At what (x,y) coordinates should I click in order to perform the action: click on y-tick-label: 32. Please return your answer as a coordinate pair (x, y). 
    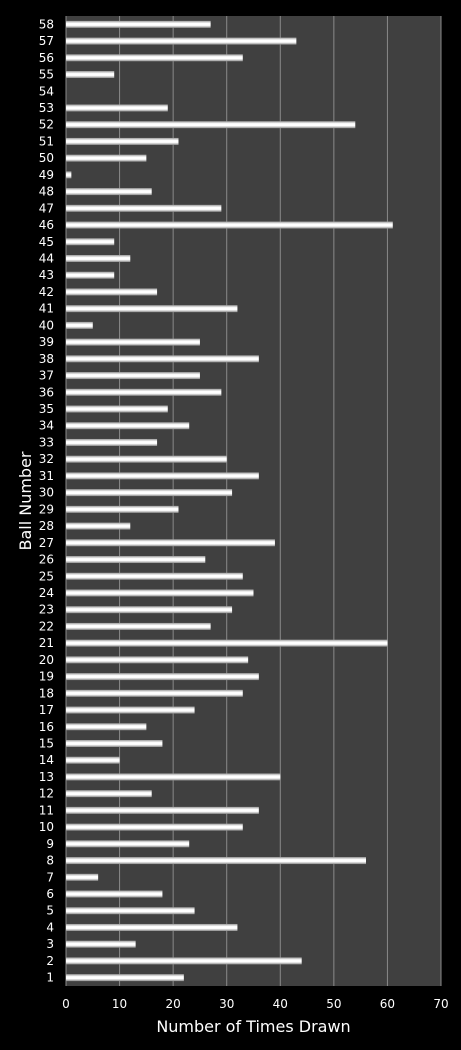
    Looking at the image, I should click on (46, 459).